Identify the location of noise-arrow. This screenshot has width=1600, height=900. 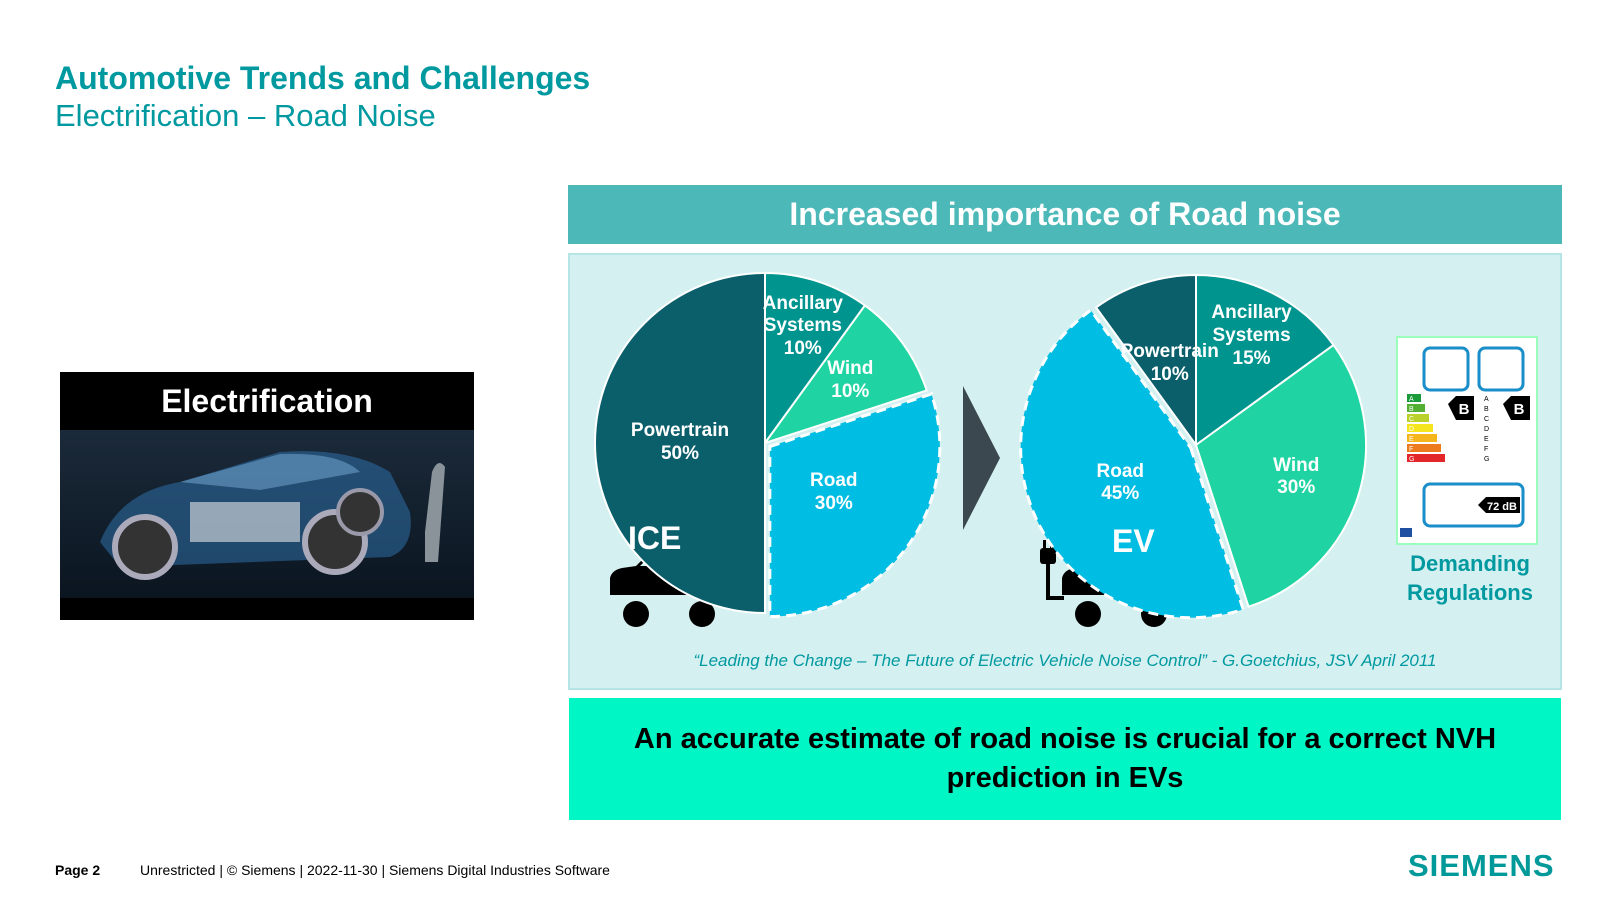
(1499, 505).